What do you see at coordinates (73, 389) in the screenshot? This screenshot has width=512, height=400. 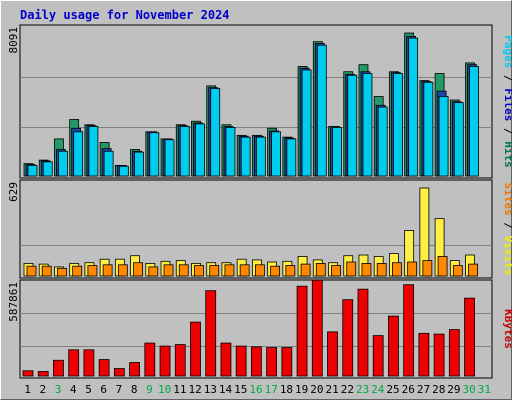 I see `x-tick-label: 4` at bounding box center [73, 389].